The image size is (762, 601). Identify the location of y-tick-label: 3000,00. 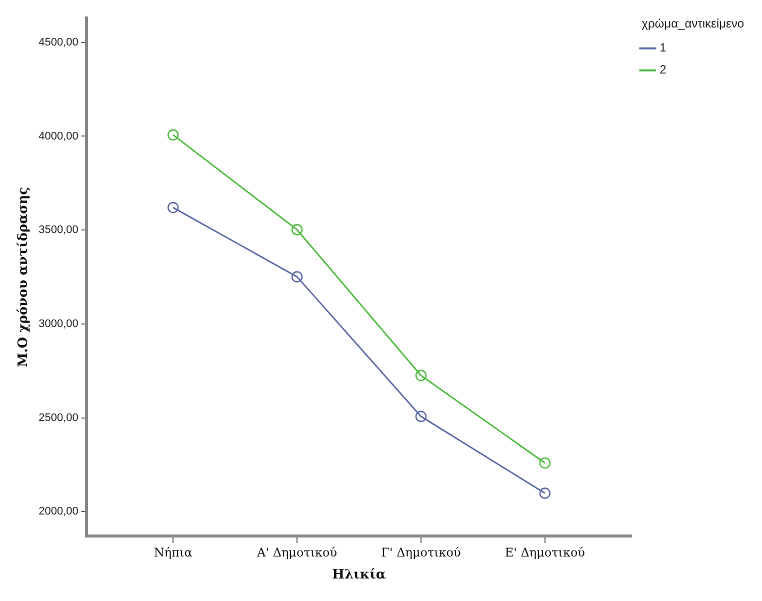
(58, 324).